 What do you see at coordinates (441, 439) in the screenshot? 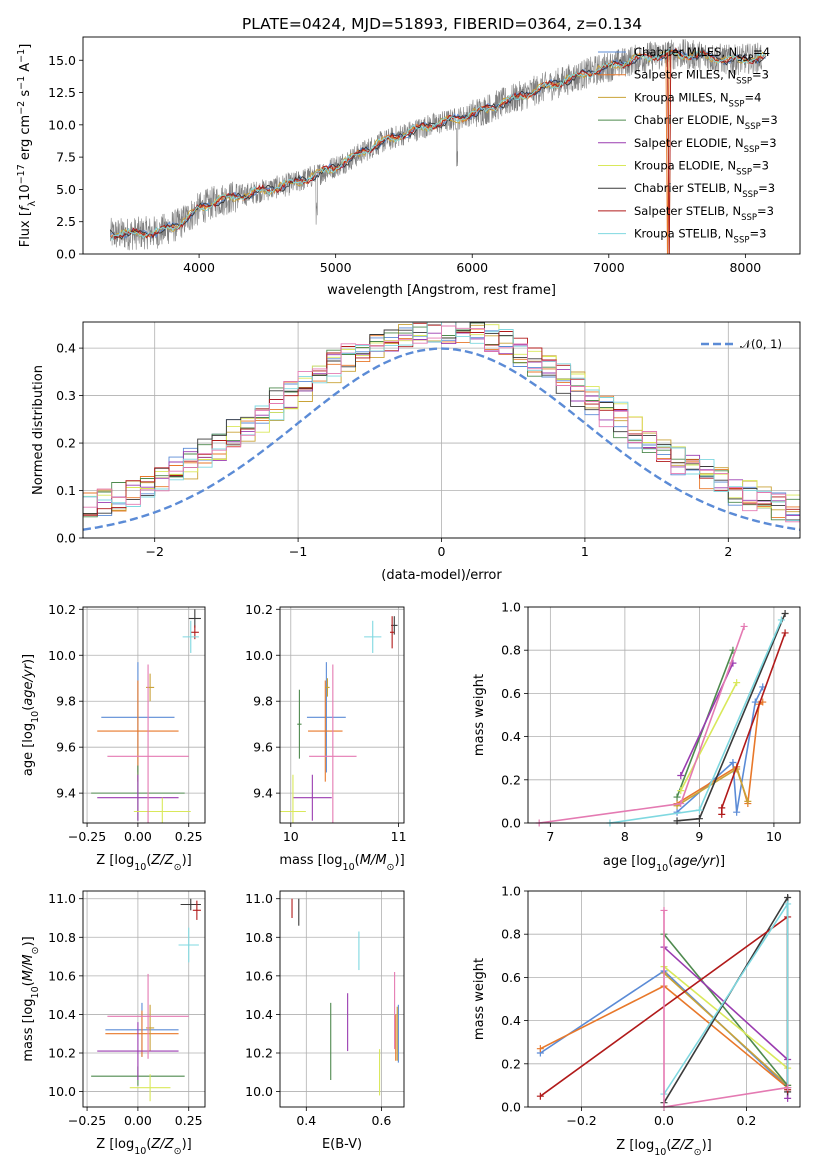
I see `gaussian-curve` at bounding box center [441, 439].